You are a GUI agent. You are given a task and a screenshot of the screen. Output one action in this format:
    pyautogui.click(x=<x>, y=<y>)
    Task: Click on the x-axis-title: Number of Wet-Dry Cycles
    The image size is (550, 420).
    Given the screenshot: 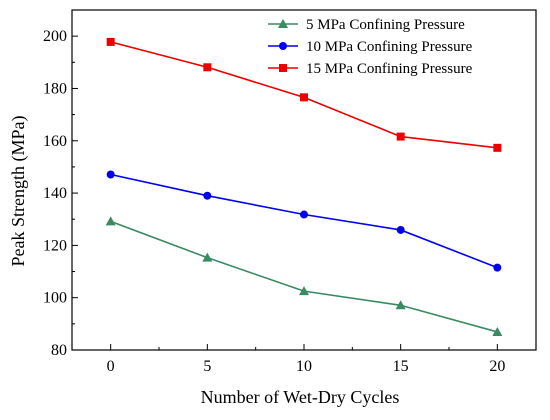 What is the action you would take?
    pyautogui.click(x=300, y=397)
    